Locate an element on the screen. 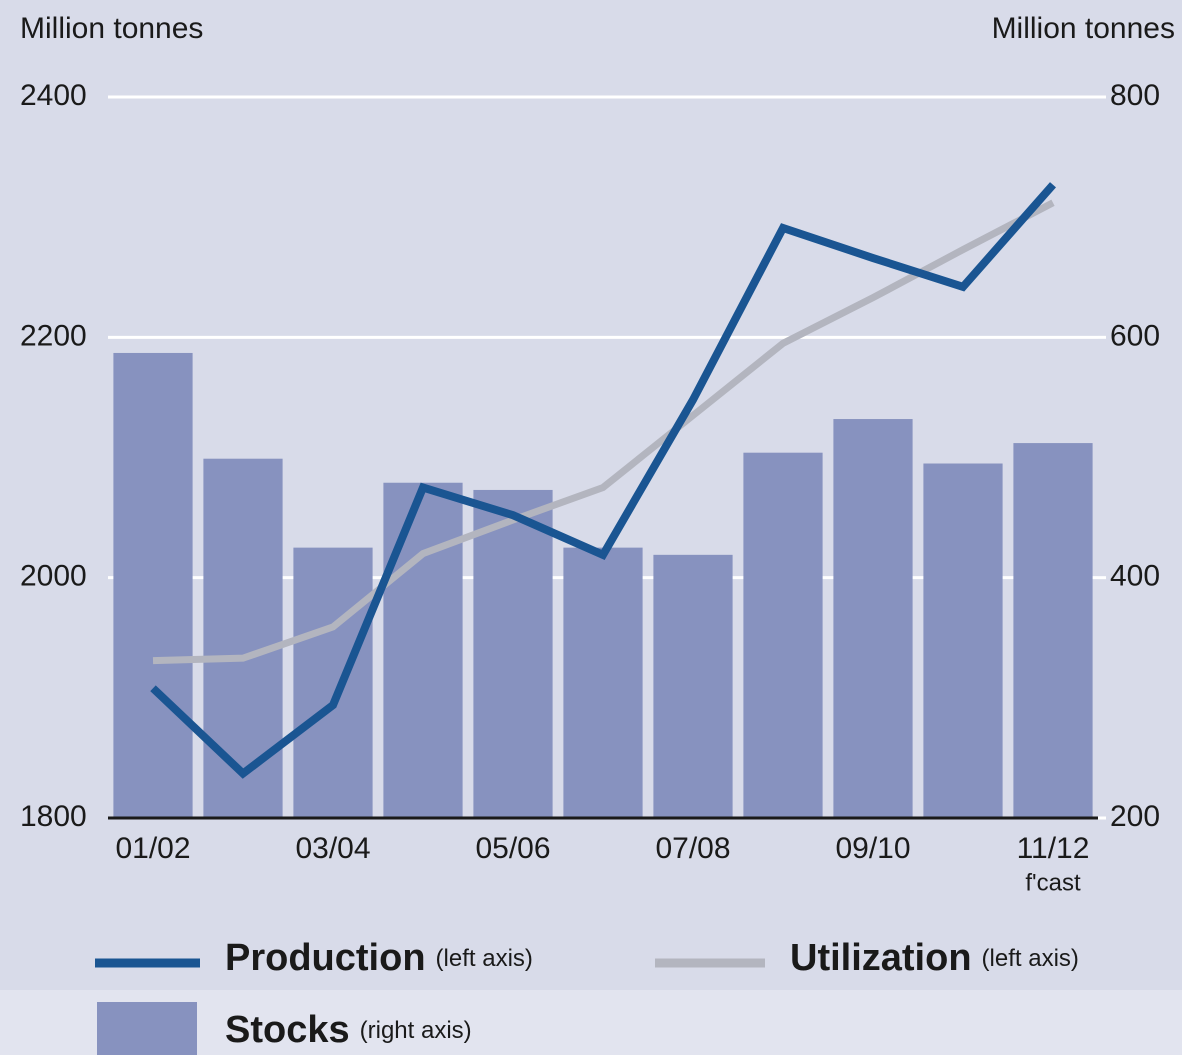 The width and height of the screenshot is (1182, 1055). legend-swatch-stocks is located at coordinates (147, 1028).